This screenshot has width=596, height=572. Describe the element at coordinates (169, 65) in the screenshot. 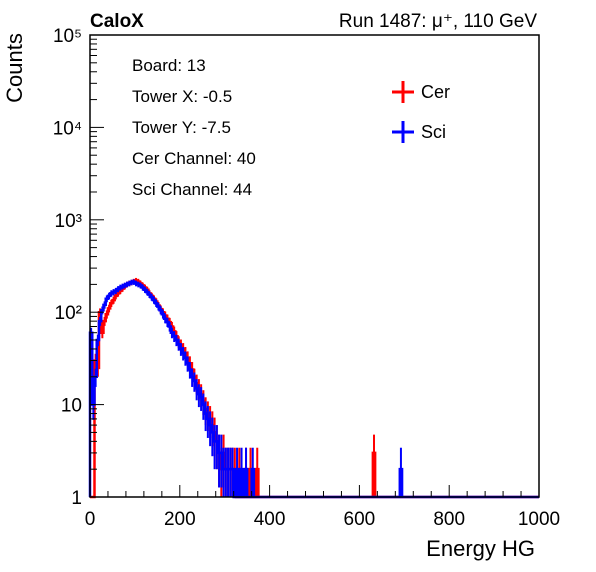

I see `info-line: Board: 13` at that location.